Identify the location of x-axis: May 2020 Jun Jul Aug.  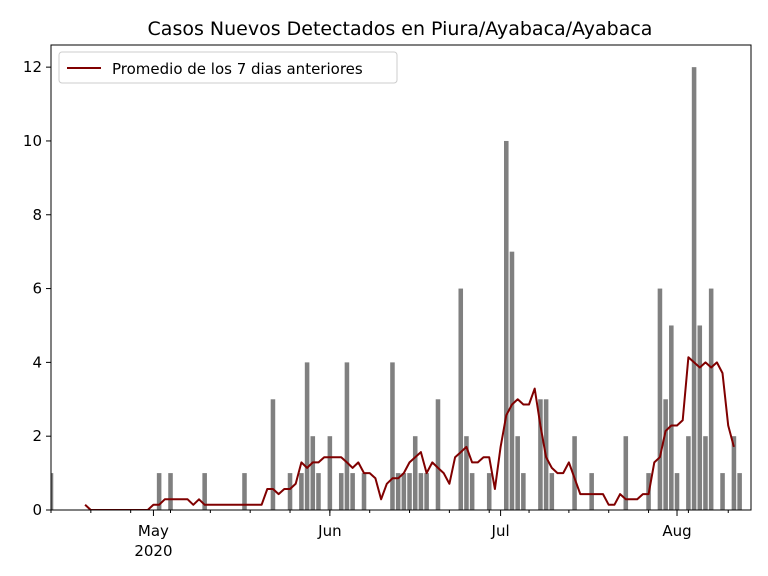
(389, 535).